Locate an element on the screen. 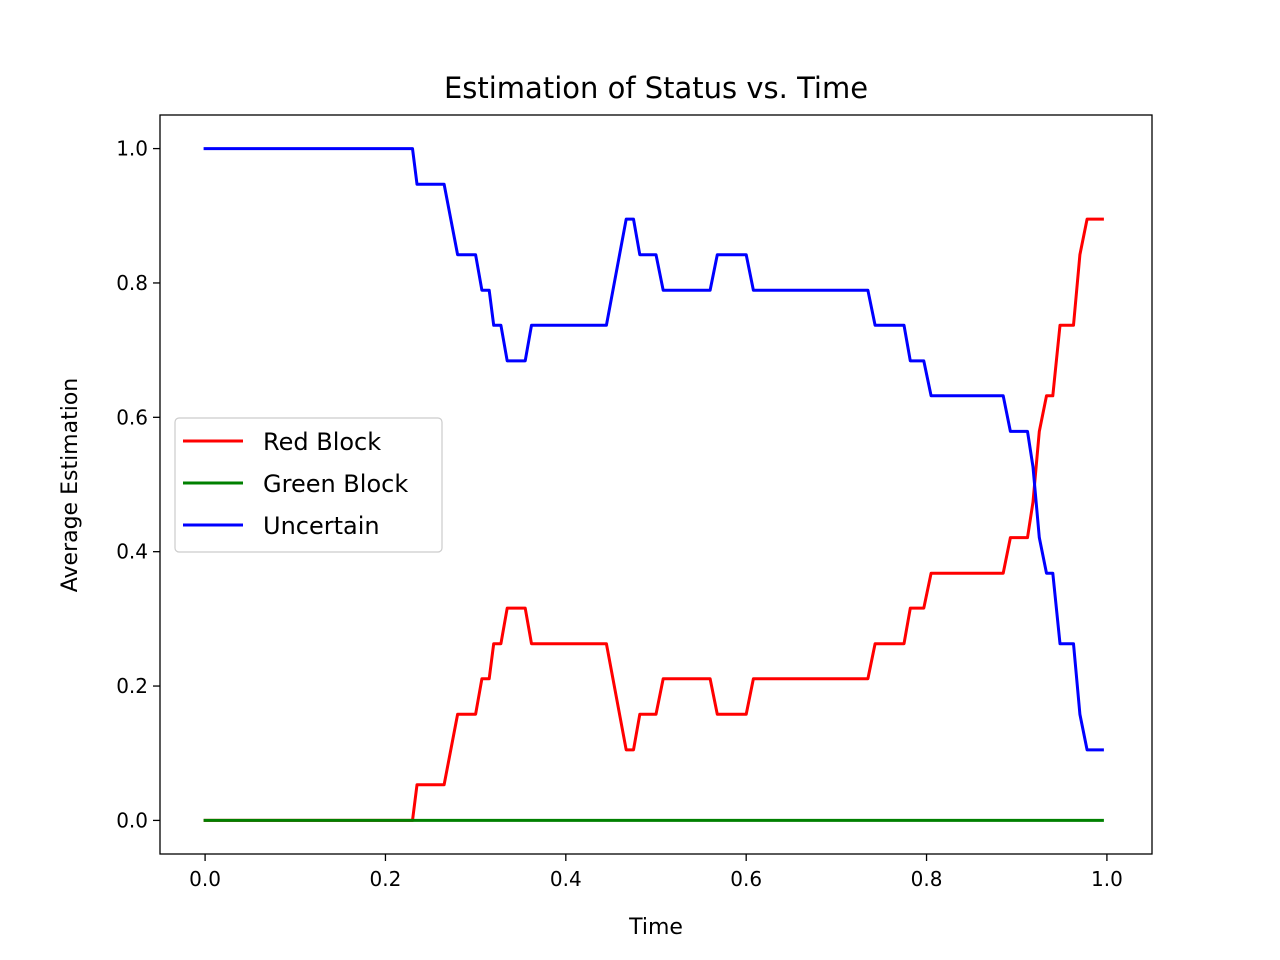  y-tick-label: 1.0 is located at coordinates (132, 149).